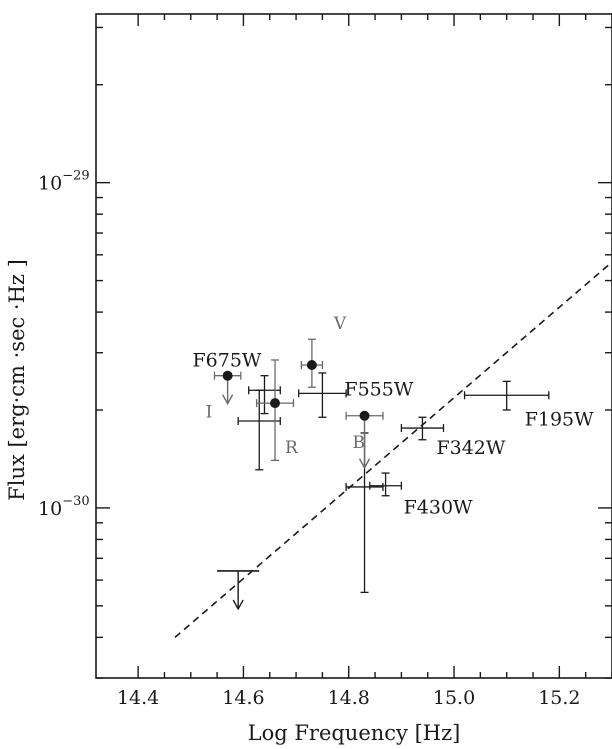 The width and height of the screenshot is (612, 749). I want to click on x-tick-labels: 14.4 14.6 14.8 15.0 15.2, so click(349, 698).